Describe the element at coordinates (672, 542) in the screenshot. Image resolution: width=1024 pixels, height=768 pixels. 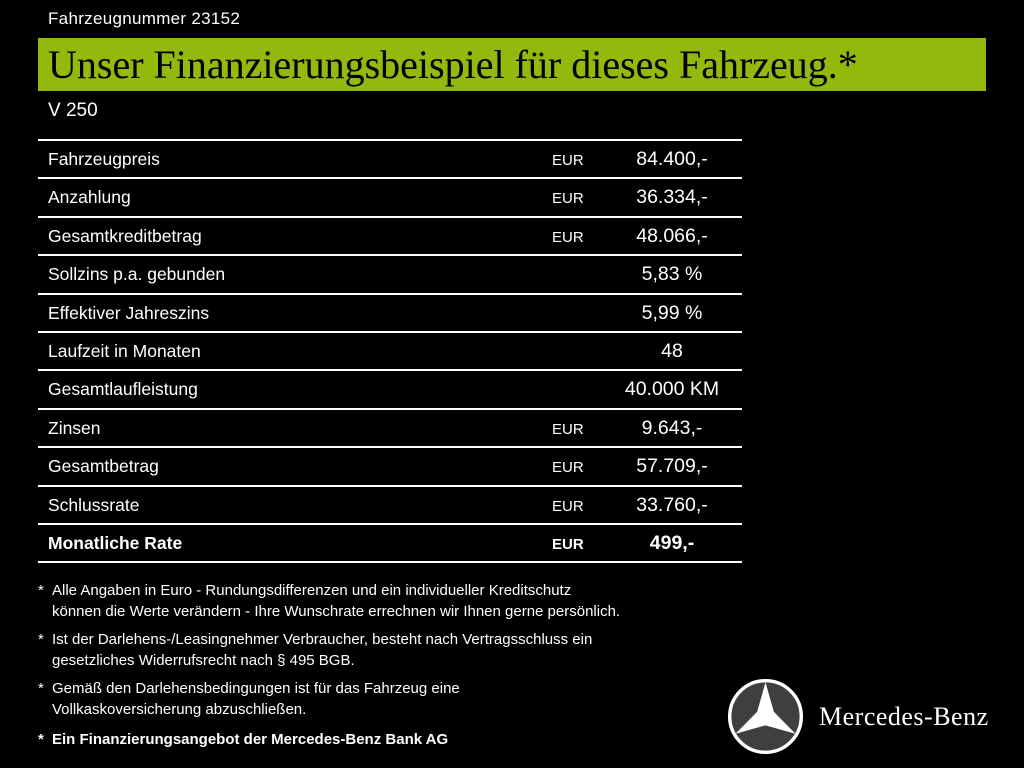
I see `row-value: 499,-` at that location.